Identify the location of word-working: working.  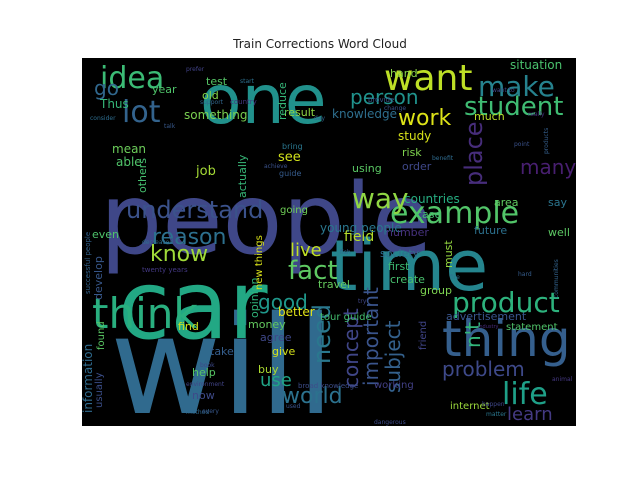
(394, 385).